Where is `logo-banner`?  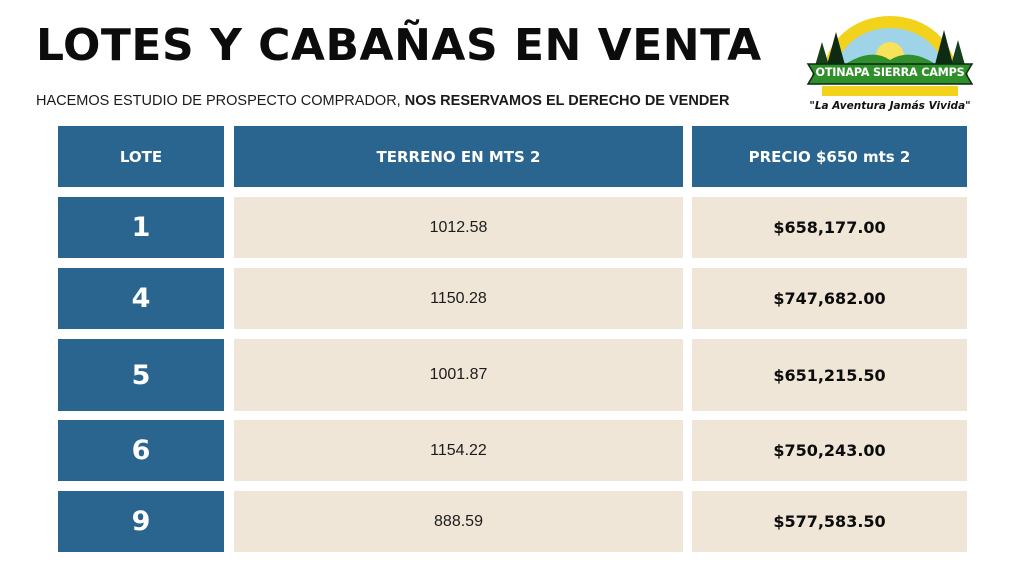
logo-banner is located at coordinates (890, 74).